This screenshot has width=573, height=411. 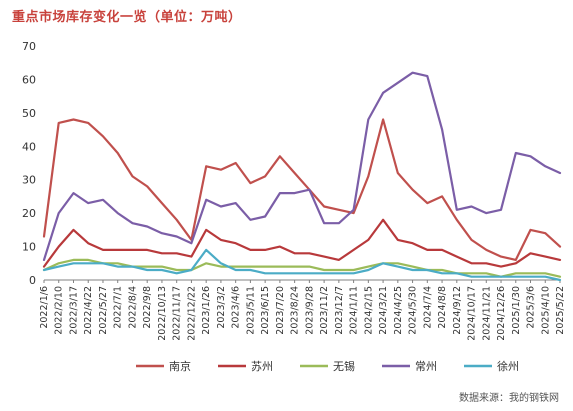 I want to click on y-tick-label: 50, so click(x=29, y=113).